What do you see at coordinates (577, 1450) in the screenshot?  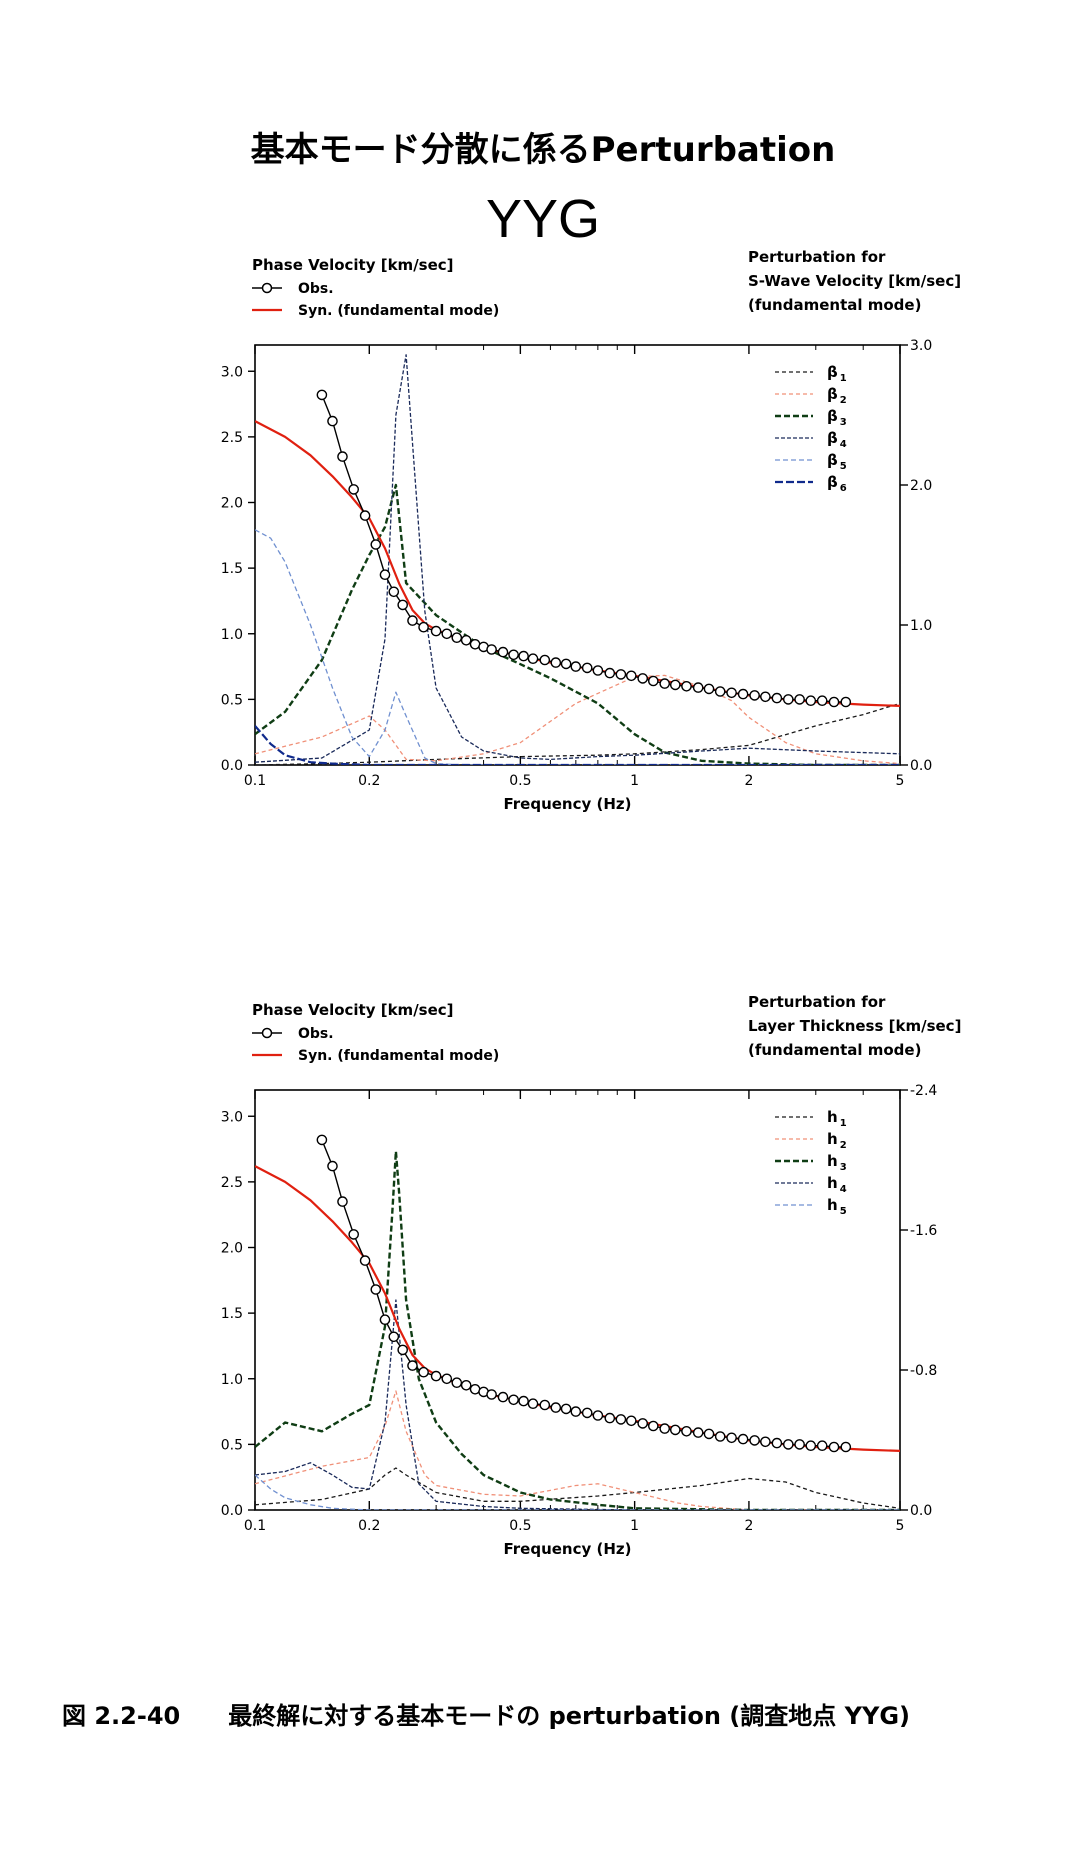 I see `series-line-h2` at bounding box center [577, 1450].